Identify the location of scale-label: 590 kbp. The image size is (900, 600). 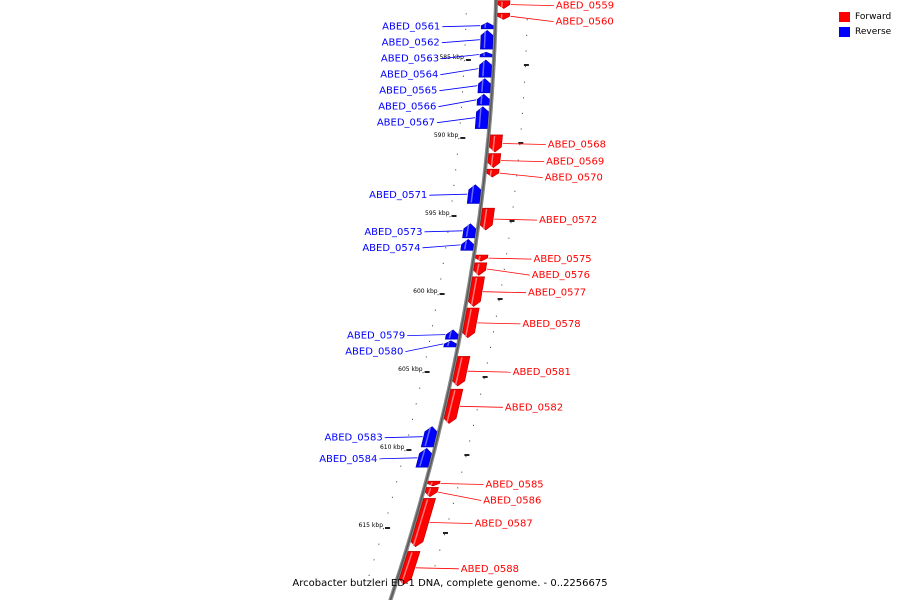
(446, 135).